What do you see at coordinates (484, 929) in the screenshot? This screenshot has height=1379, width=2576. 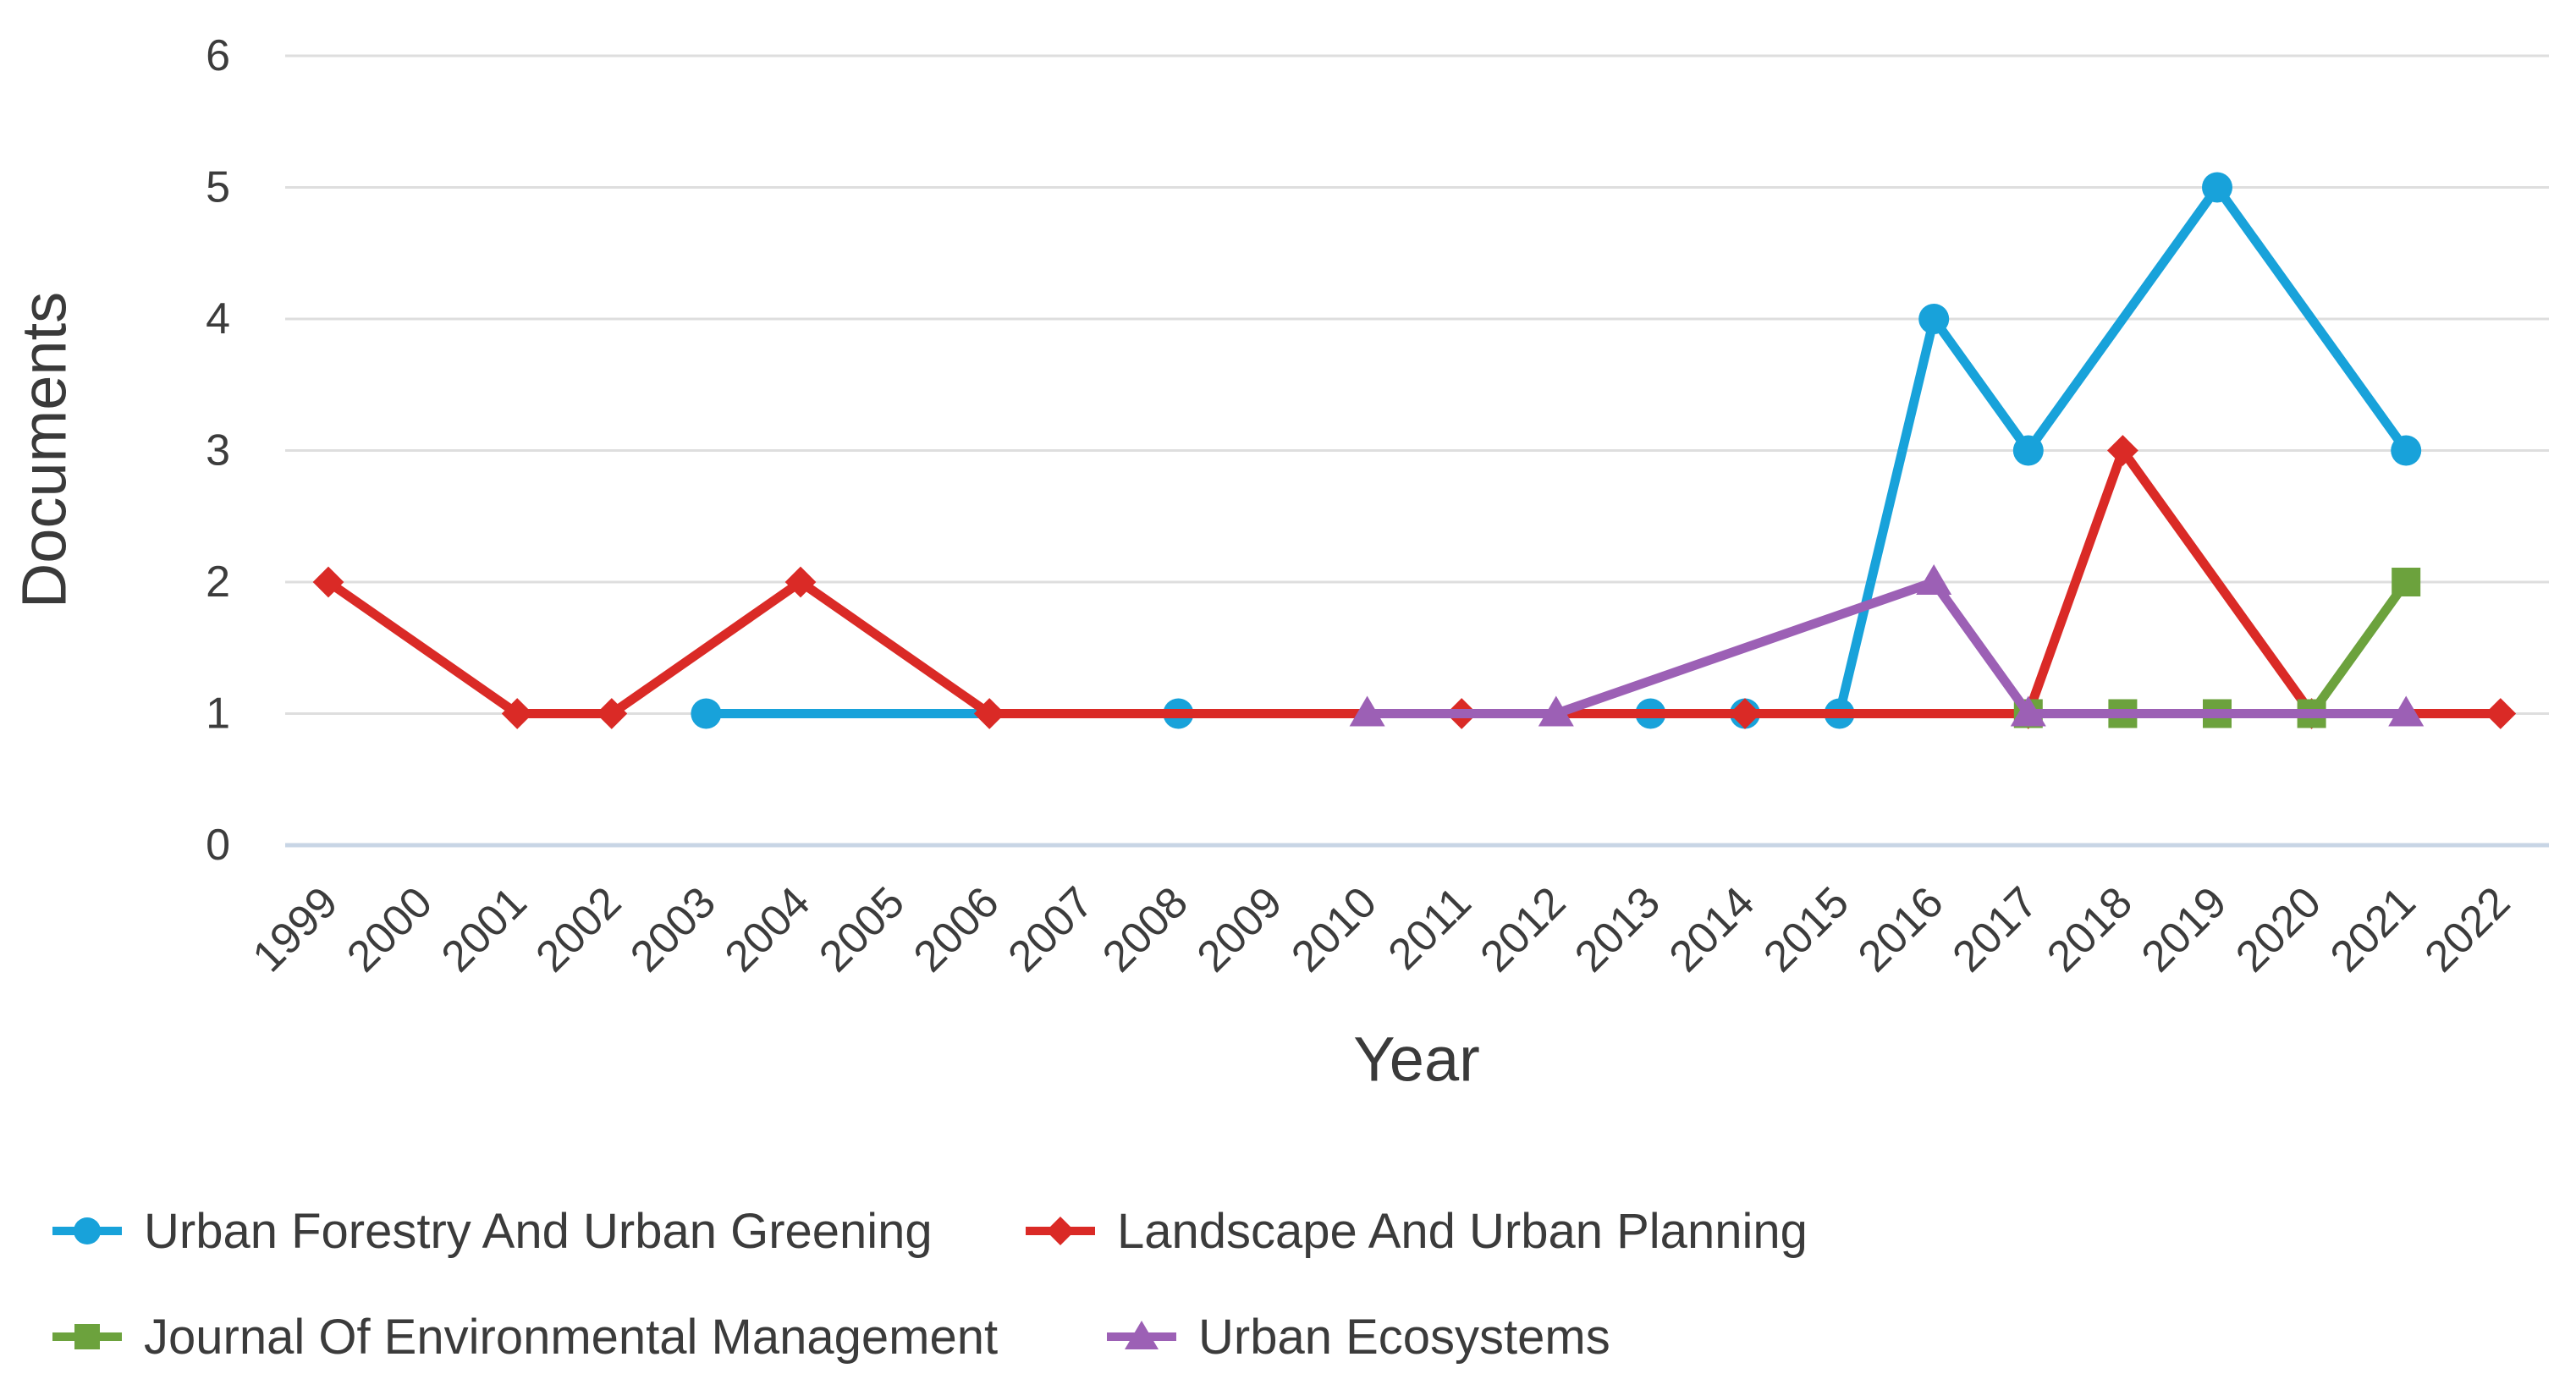 I see `x-tick-label-2001: 2001` at bounding box center [484, 929].